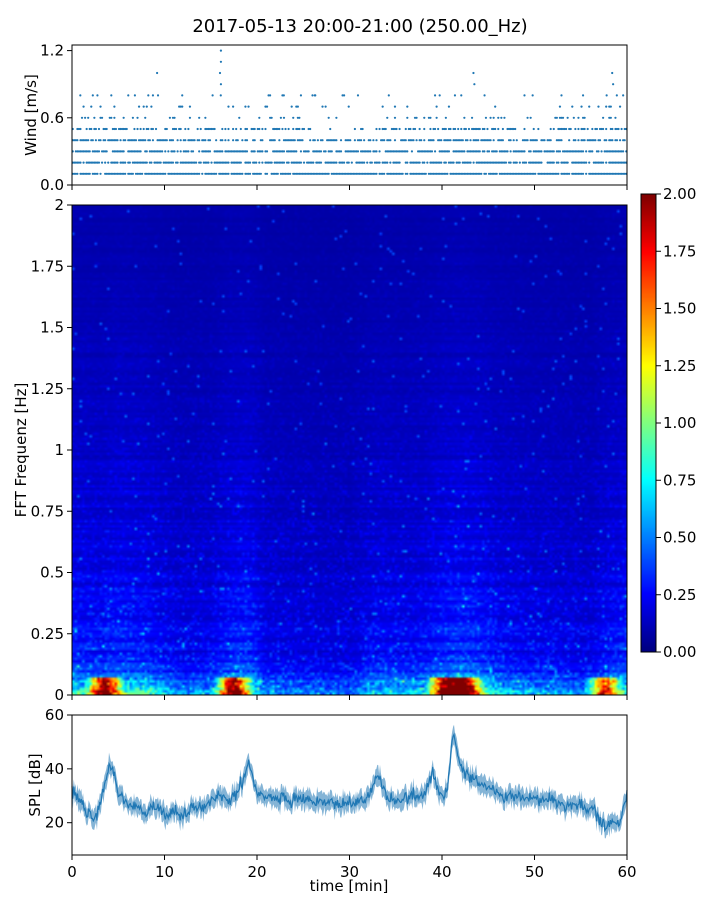  I want to click on colorbar-tick-label: 0.75, so click(679, 480).